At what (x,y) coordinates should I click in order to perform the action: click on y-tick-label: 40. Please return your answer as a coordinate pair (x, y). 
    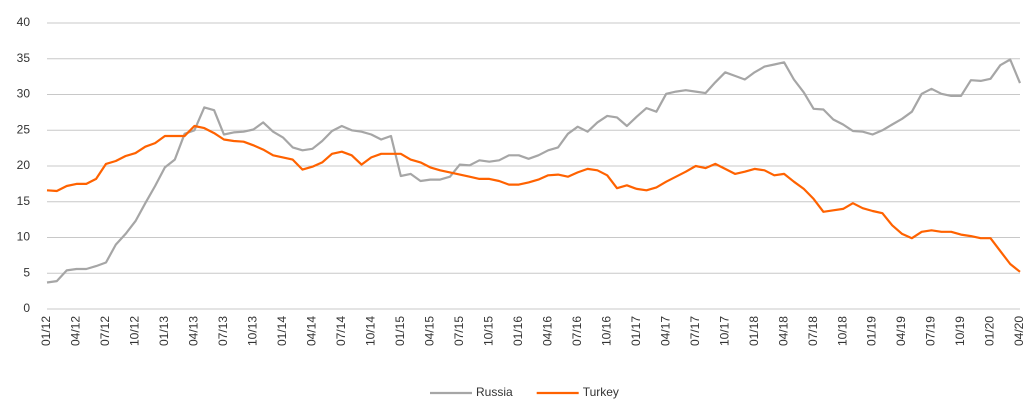
    Looking at the image, I should click on (24, 22).